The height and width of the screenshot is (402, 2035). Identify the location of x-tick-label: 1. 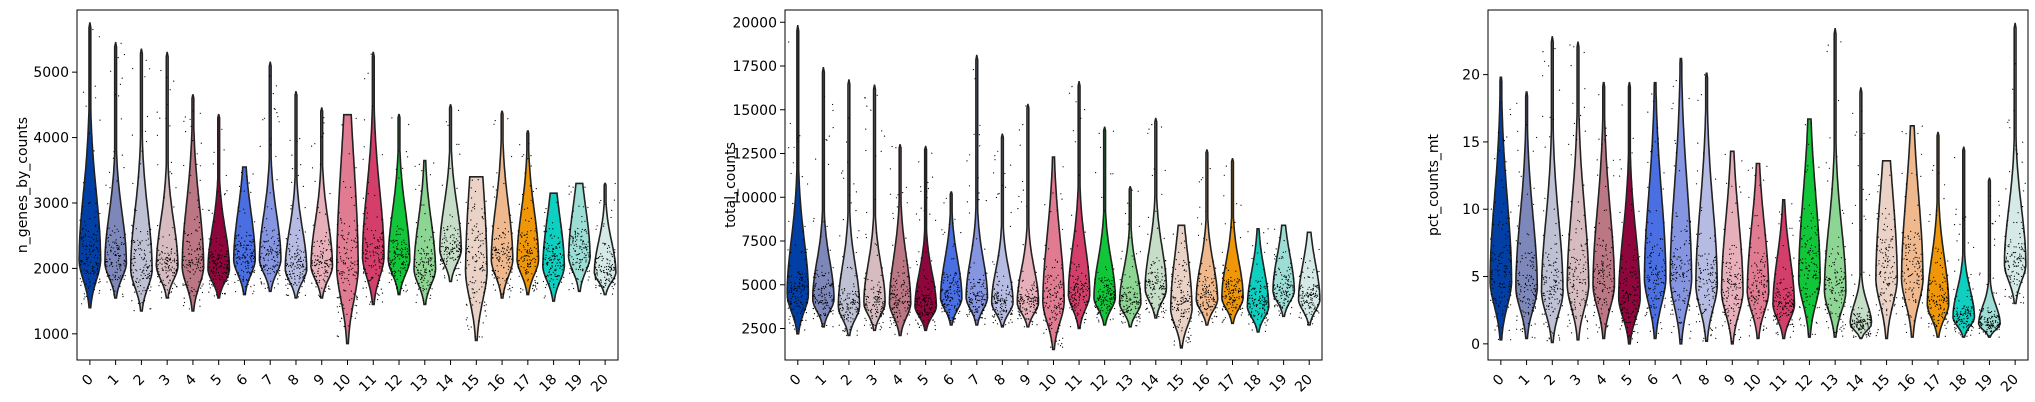
(822, 381).